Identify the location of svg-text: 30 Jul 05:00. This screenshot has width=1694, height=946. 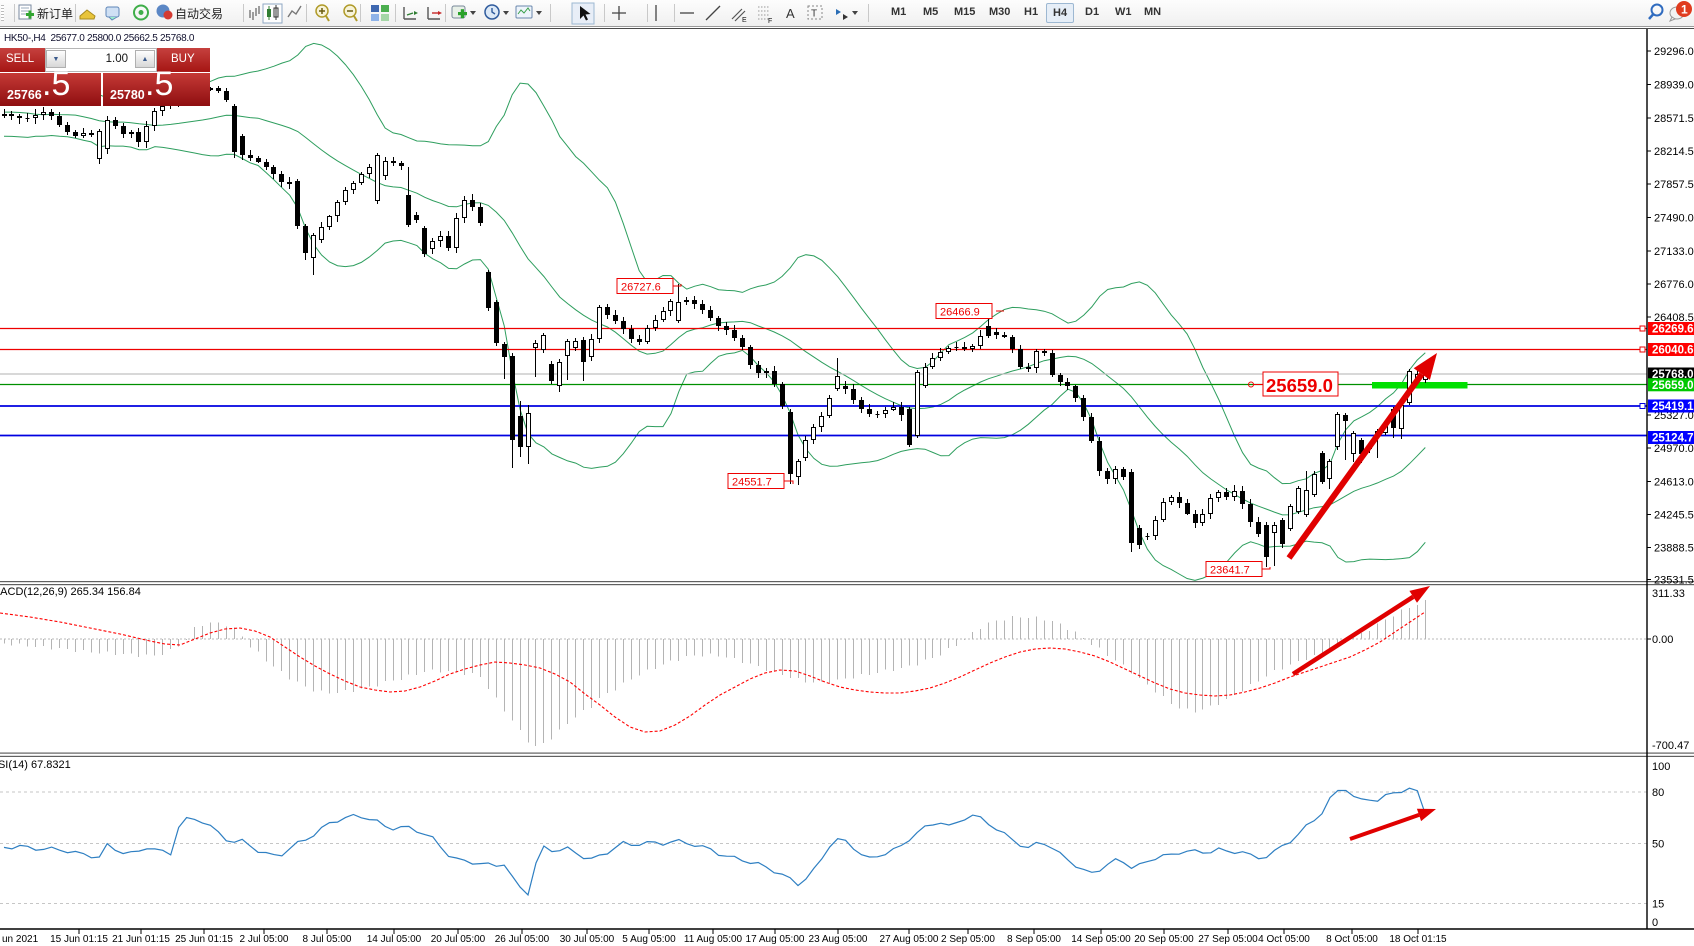
(587, 939).